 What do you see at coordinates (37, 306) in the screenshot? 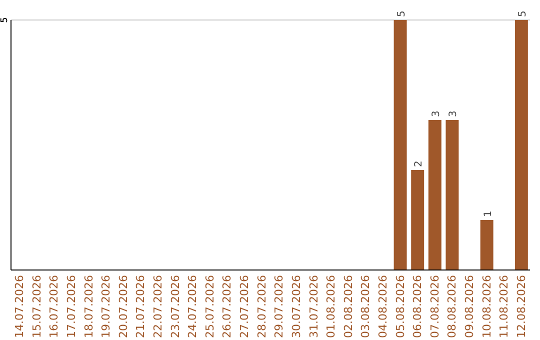
I see `x-tick-label: 15.07.2026` at bounding box center [37, 306].